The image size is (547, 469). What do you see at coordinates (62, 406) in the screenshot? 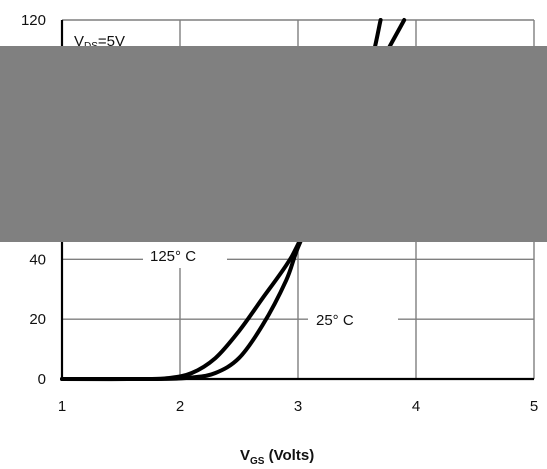
I see `x-tick-label: 1` at bounding box center [62, 406].